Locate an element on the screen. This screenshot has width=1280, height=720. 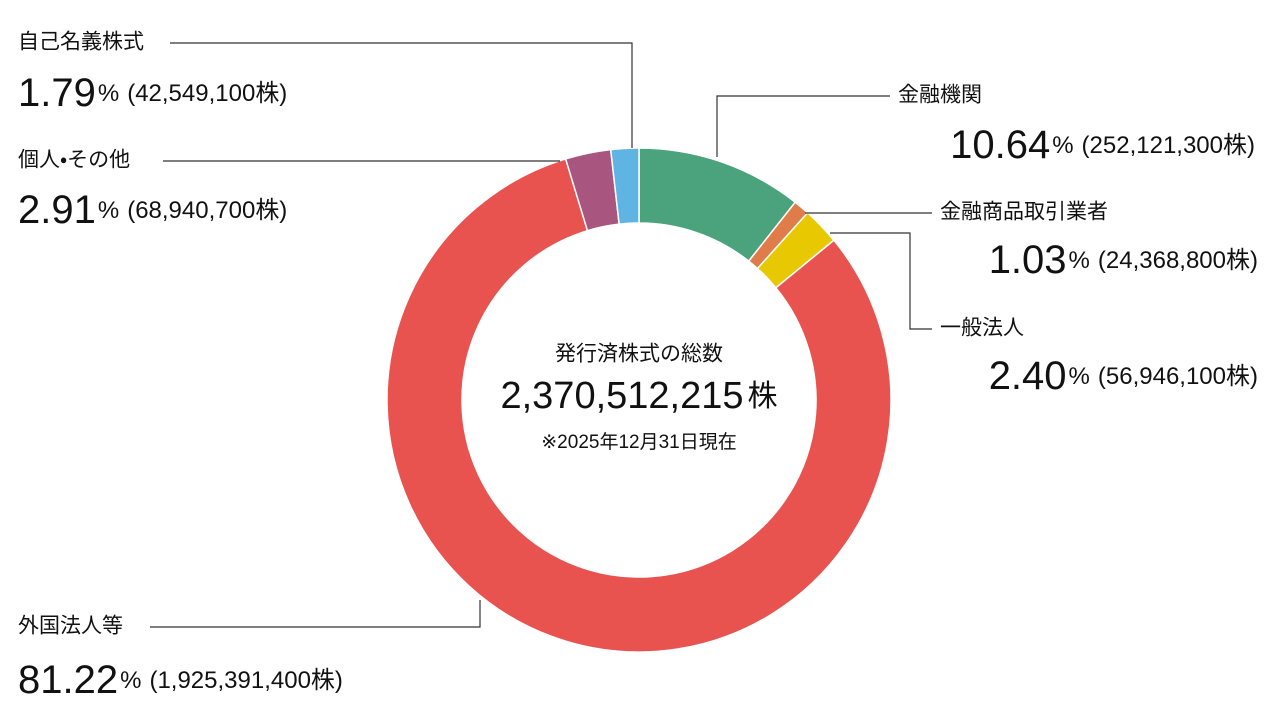
value-label: 2.40 is located at coordinates (1028, 376).